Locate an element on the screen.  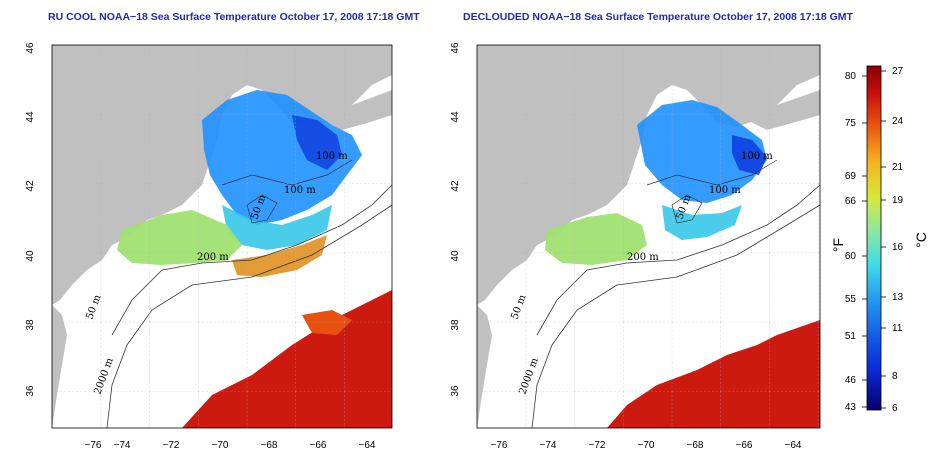
fahrenheit-tick: 66 is located at coordinates (851, 201).